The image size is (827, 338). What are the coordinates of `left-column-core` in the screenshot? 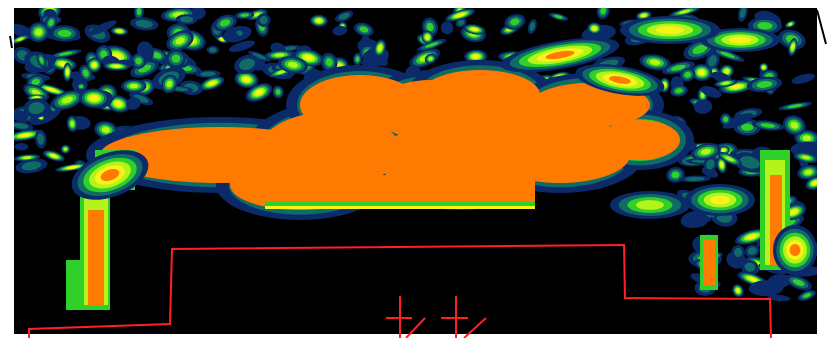 It's located at (96, 257).